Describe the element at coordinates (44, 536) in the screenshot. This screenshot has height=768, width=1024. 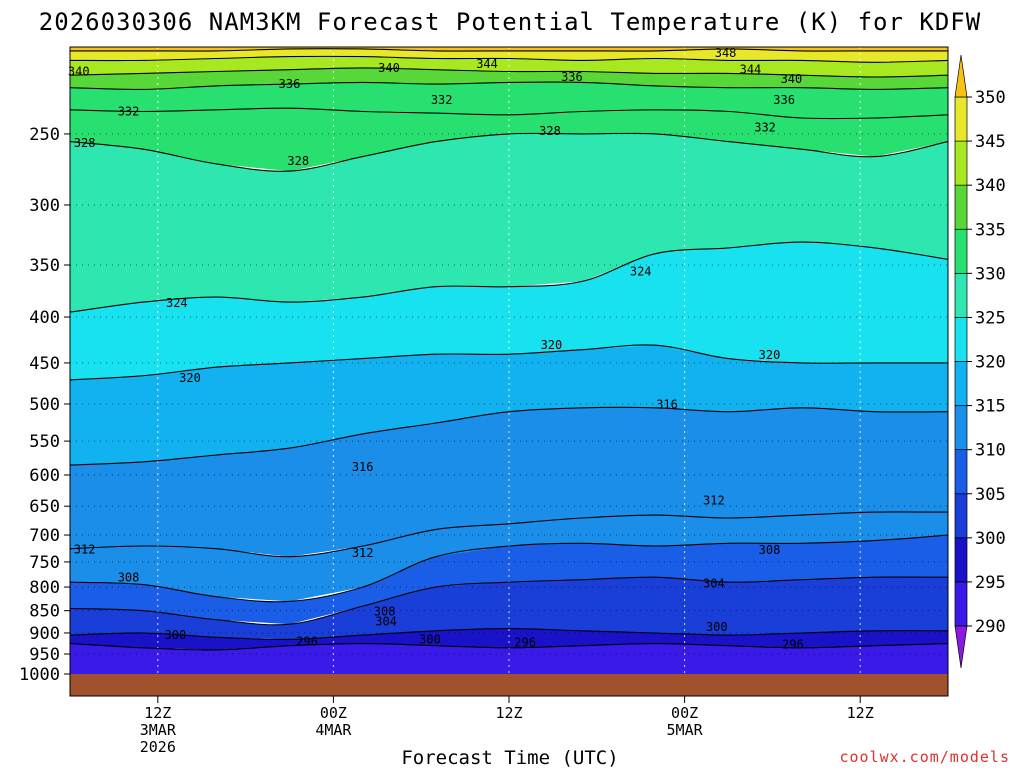
I see `y-tick-label-700: 700` at that location.